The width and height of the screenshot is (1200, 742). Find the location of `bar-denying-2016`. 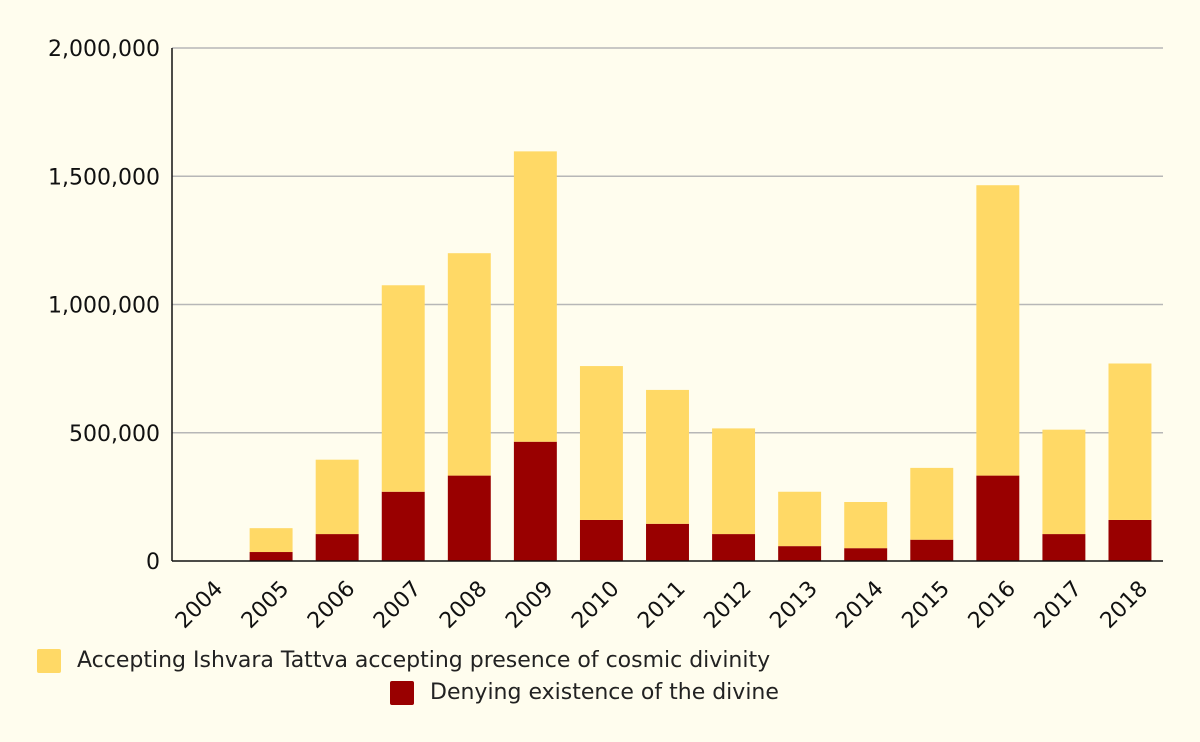

bar-denying-2016 is located at coordinates (998, 518).